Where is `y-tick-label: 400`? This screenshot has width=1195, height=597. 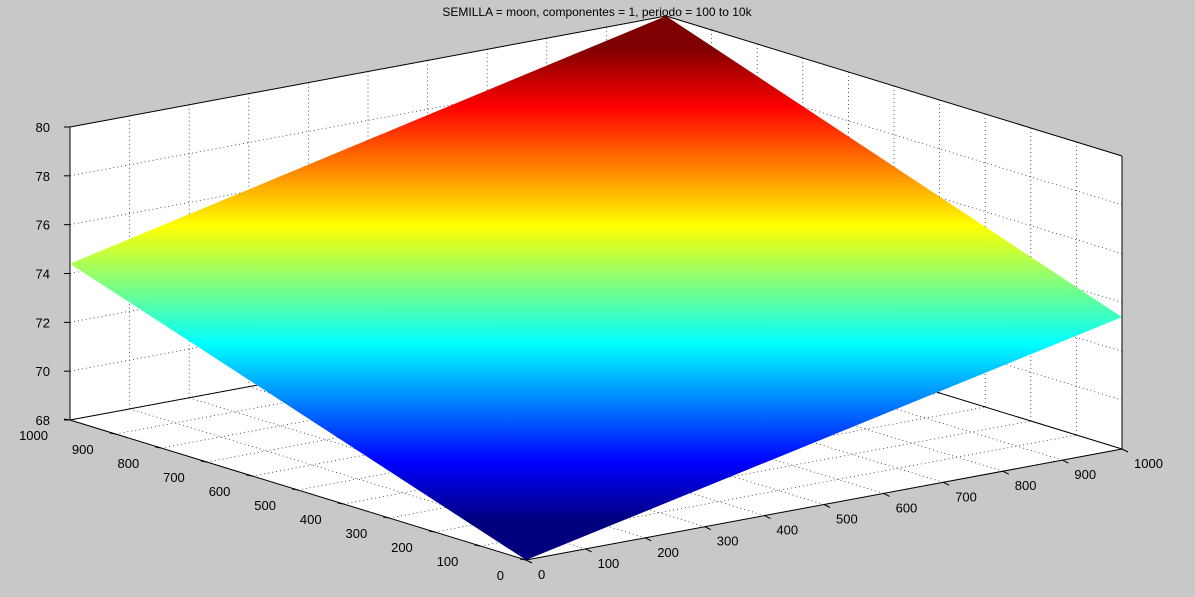 y-tick-label: 400 is located at coordinates (311, 519).